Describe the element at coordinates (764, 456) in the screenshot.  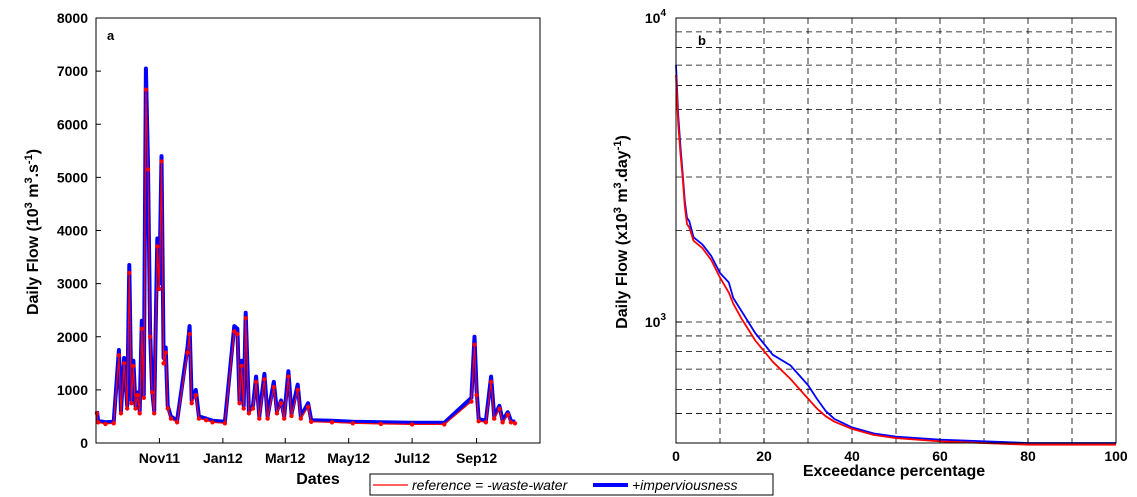
I see `panel-b-x-tick-label: 20` at that location.